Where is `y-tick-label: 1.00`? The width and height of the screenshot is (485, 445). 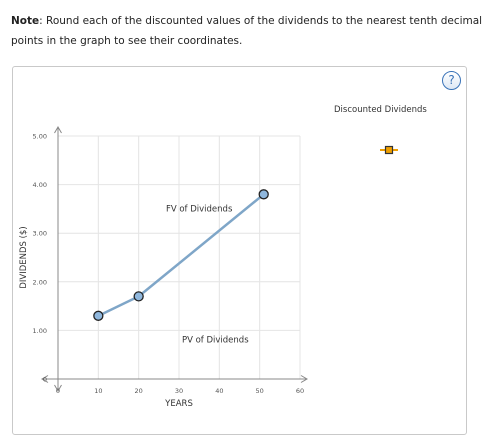
y-tick-label: 1.00 is located at coordinates (40, 331).